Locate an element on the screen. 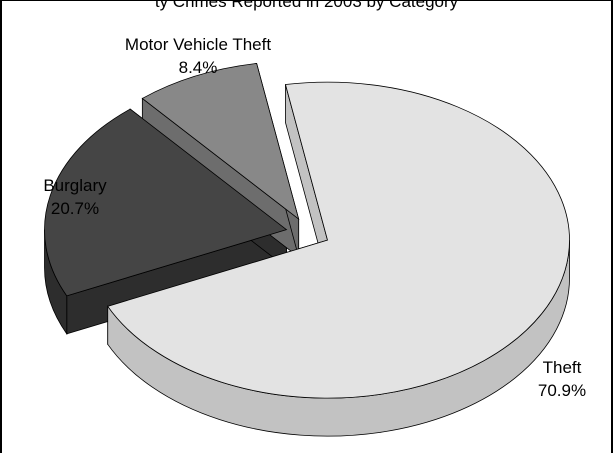  slice-percent-theft: 70.9% is located at coordinates (562, 390).